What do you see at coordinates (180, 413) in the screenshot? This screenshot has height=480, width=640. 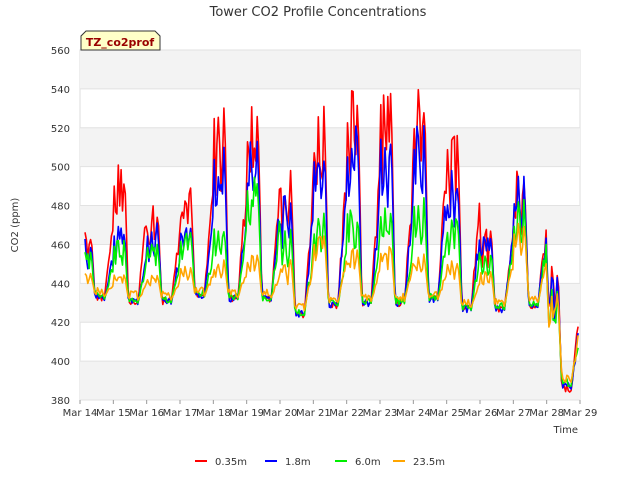 I see `x-tick-label: Mar 17` at bounding box center [180, 413].